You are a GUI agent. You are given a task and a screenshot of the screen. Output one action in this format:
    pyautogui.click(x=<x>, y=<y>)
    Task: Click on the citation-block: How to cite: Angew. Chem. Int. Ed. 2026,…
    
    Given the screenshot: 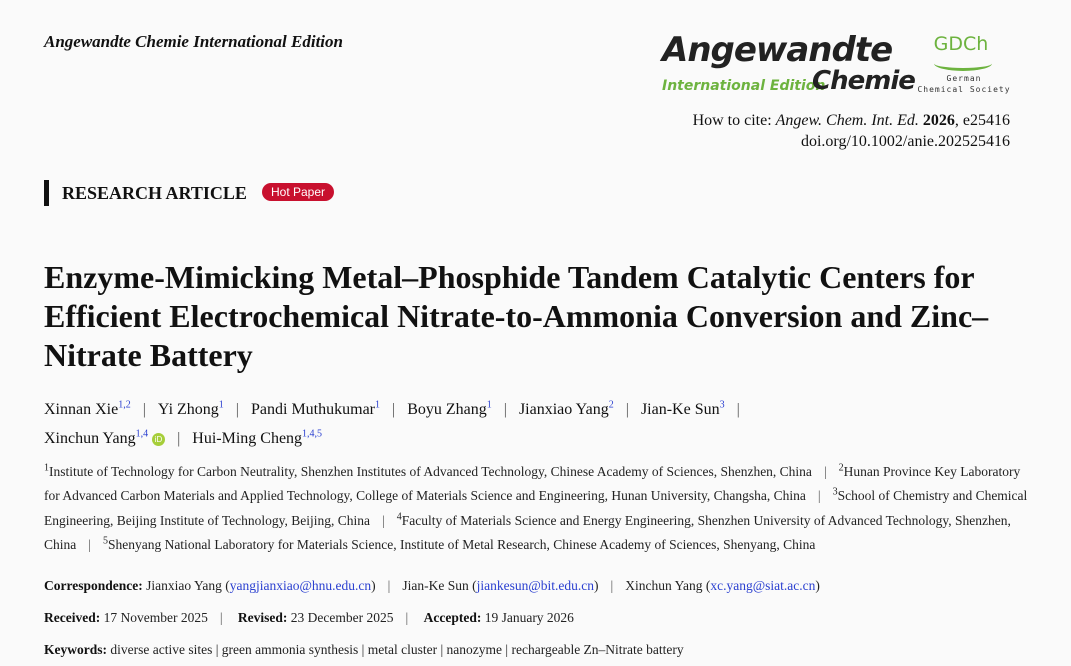 What is the action you would take?
    pyautogui.click(x=851, y=131)
    